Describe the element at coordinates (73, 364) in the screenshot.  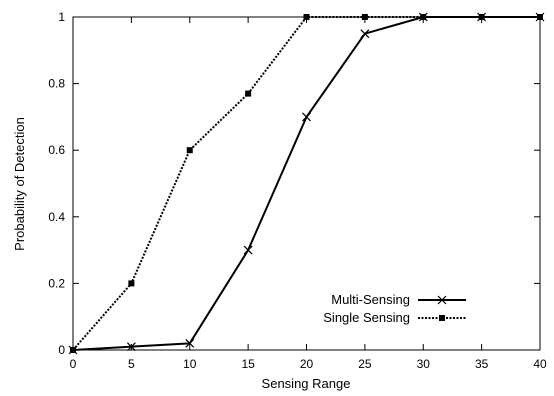
I see `x-tick-label: 0` at that location.